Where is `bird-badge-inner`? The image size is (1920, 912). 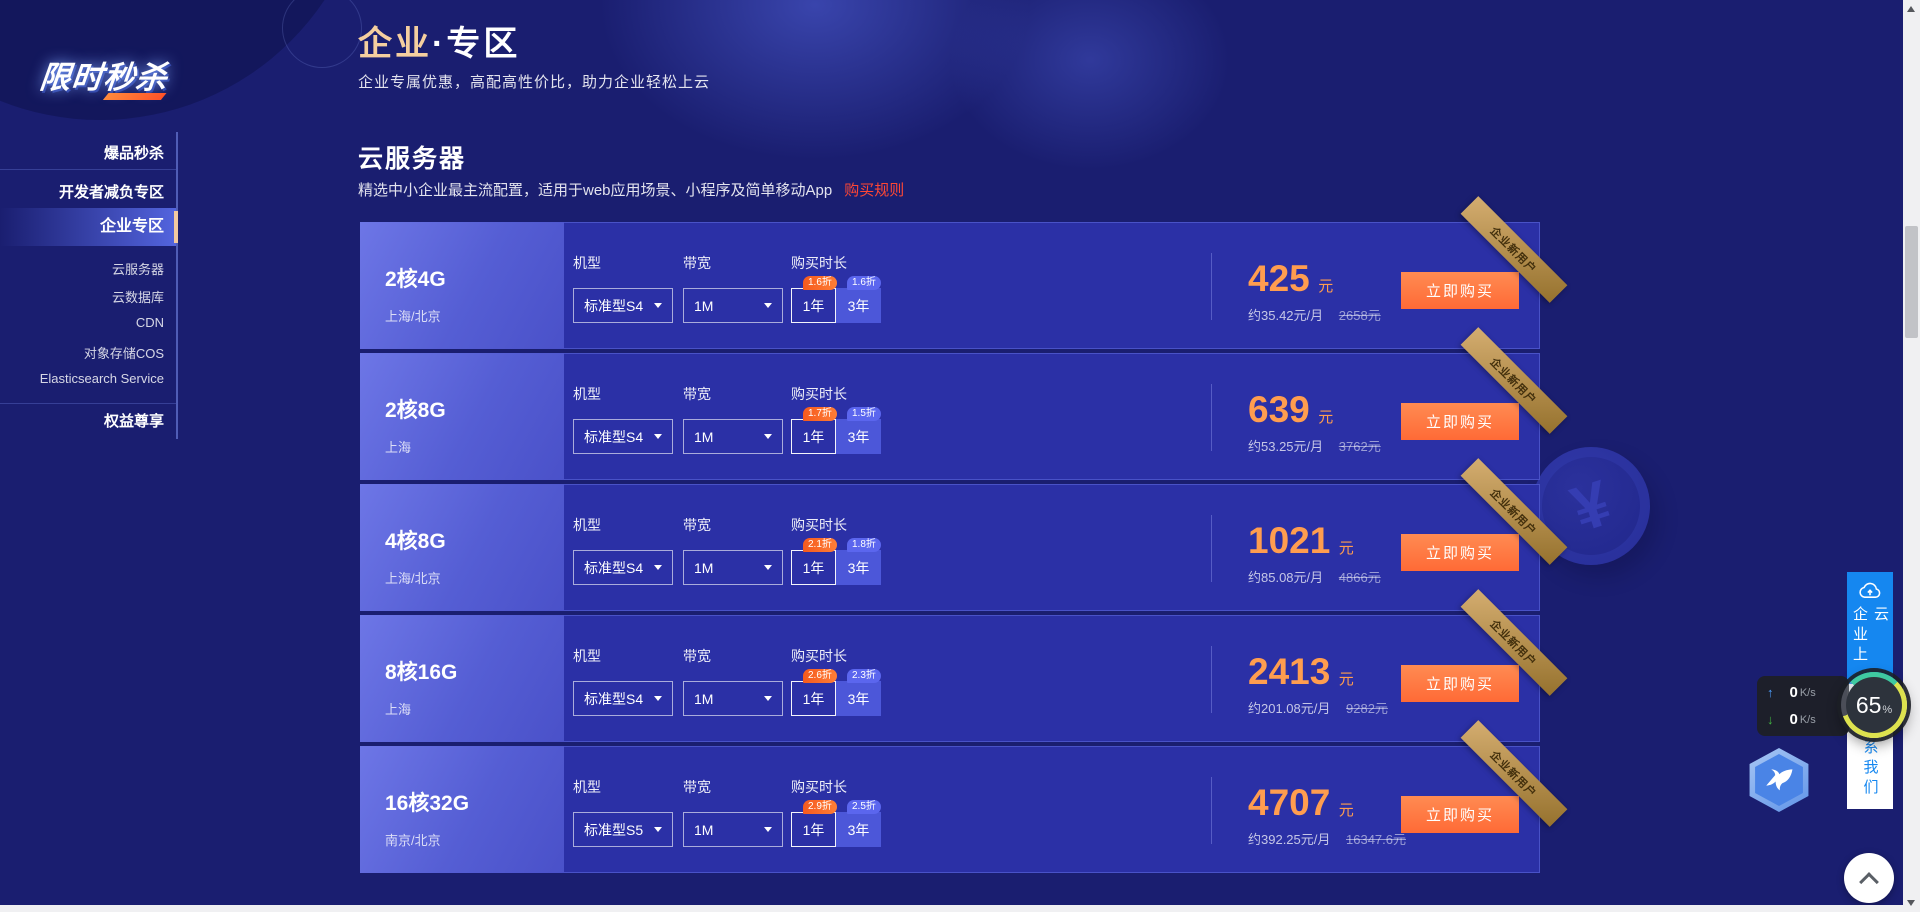
bird-badge-inner is located at coordinates (1779, 780).